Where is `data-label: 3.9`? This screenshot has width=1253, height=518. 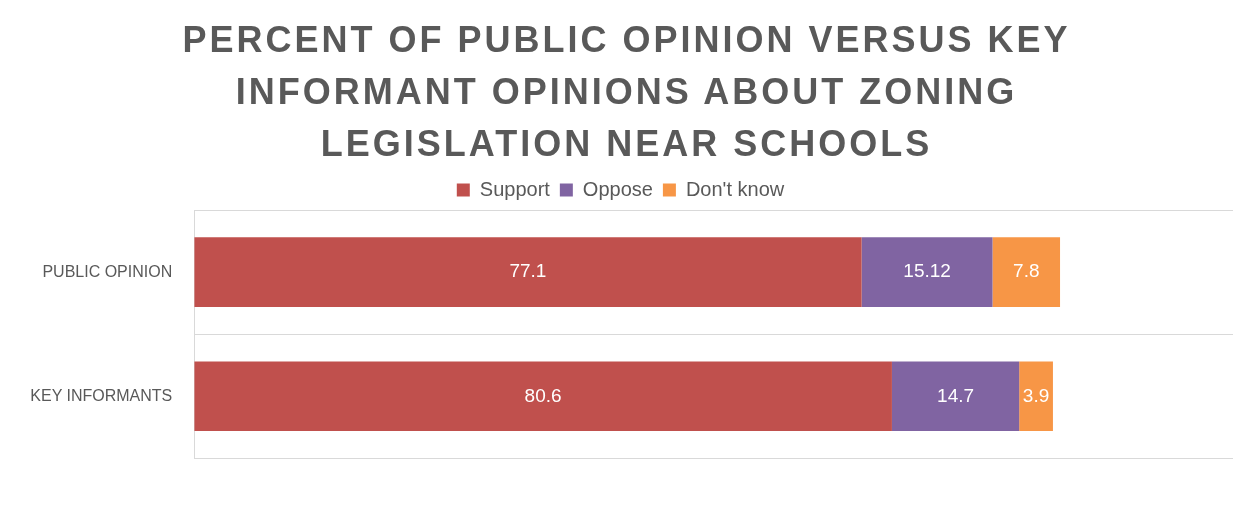
data-label: 3.9 is located at coordinates (1036, 395).